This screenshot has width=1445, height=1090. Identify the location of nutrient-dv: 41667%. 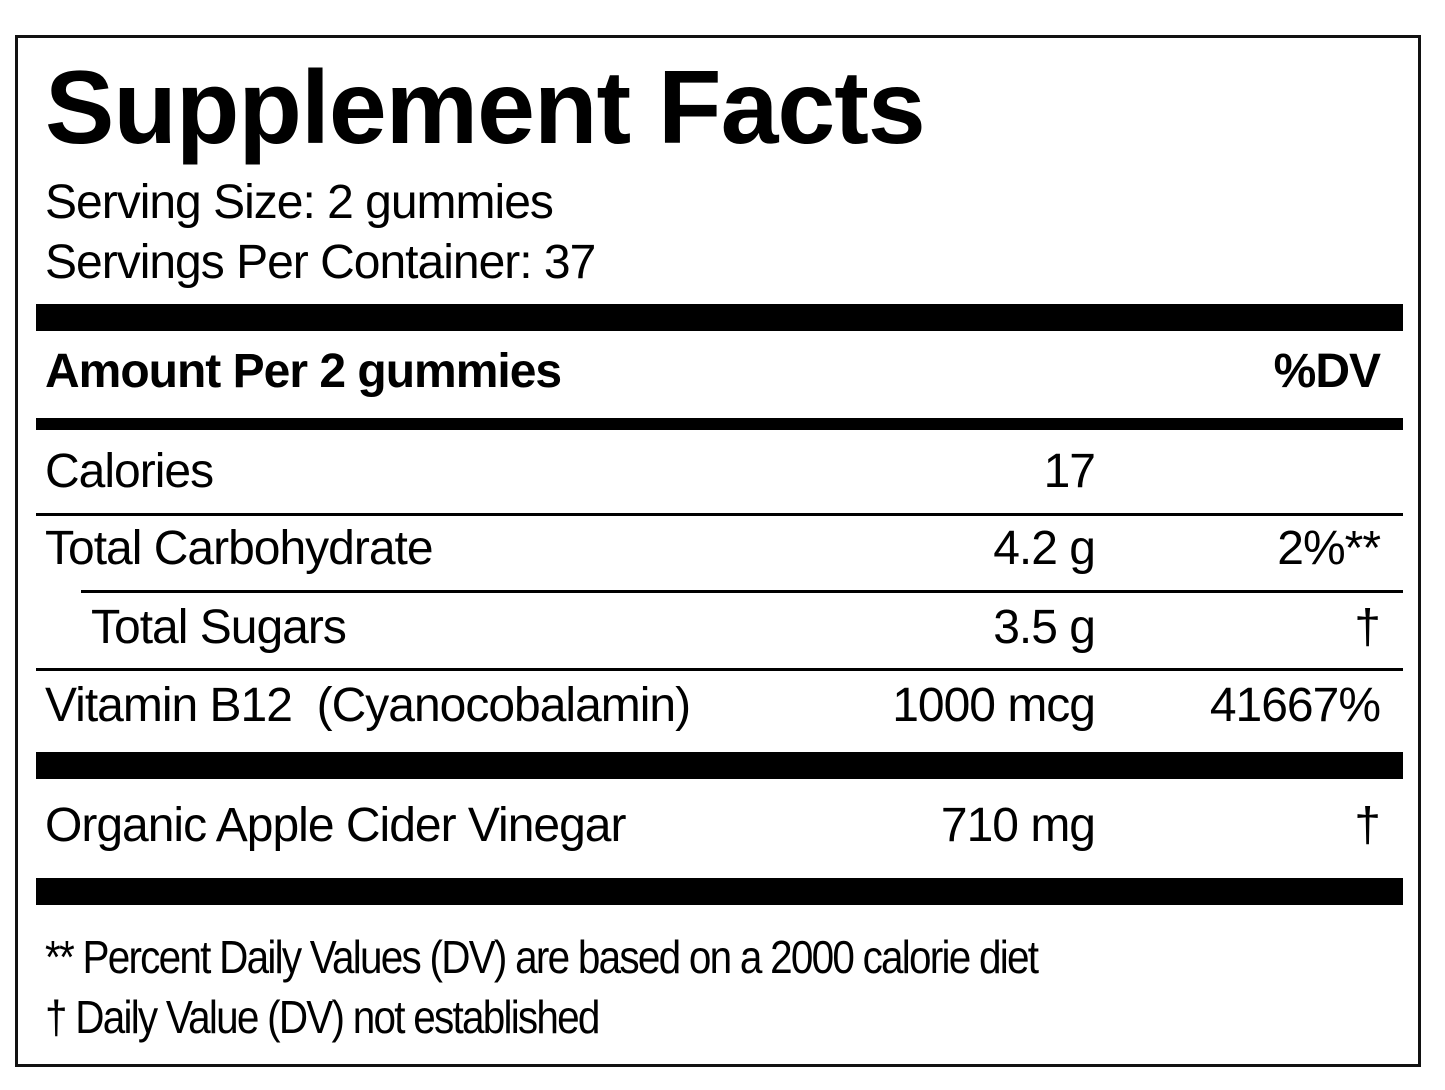
(1295, 705).